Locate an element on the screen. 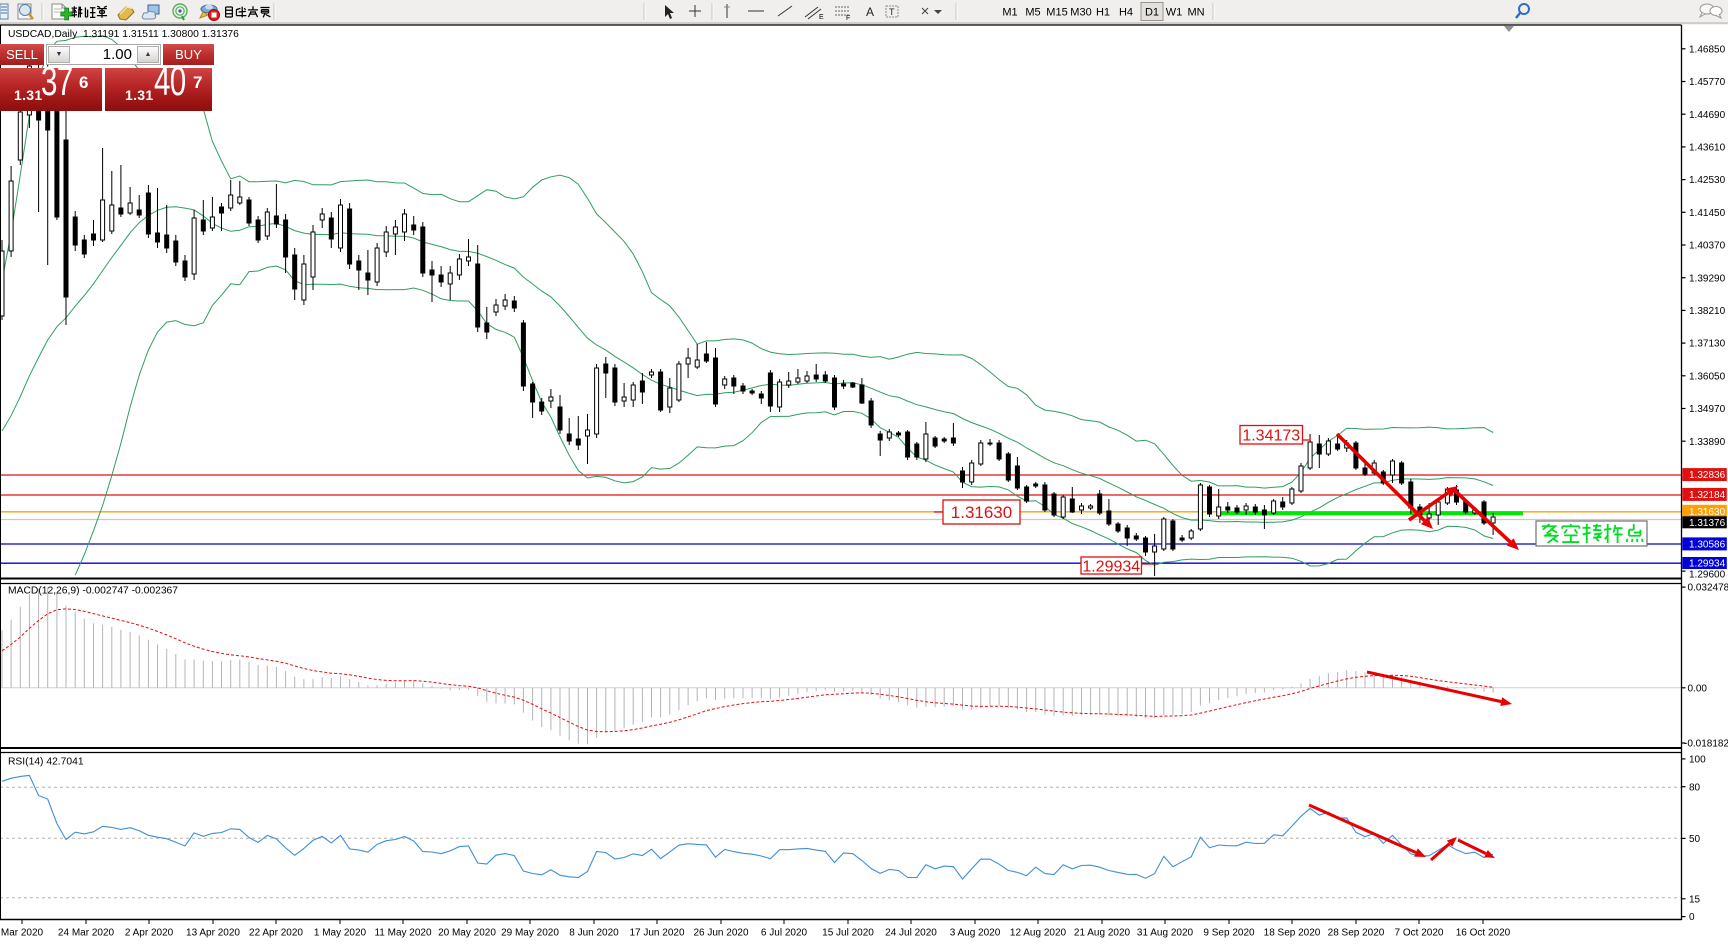  svg-text: Mar 2020 is located at coordinates (22, 933).